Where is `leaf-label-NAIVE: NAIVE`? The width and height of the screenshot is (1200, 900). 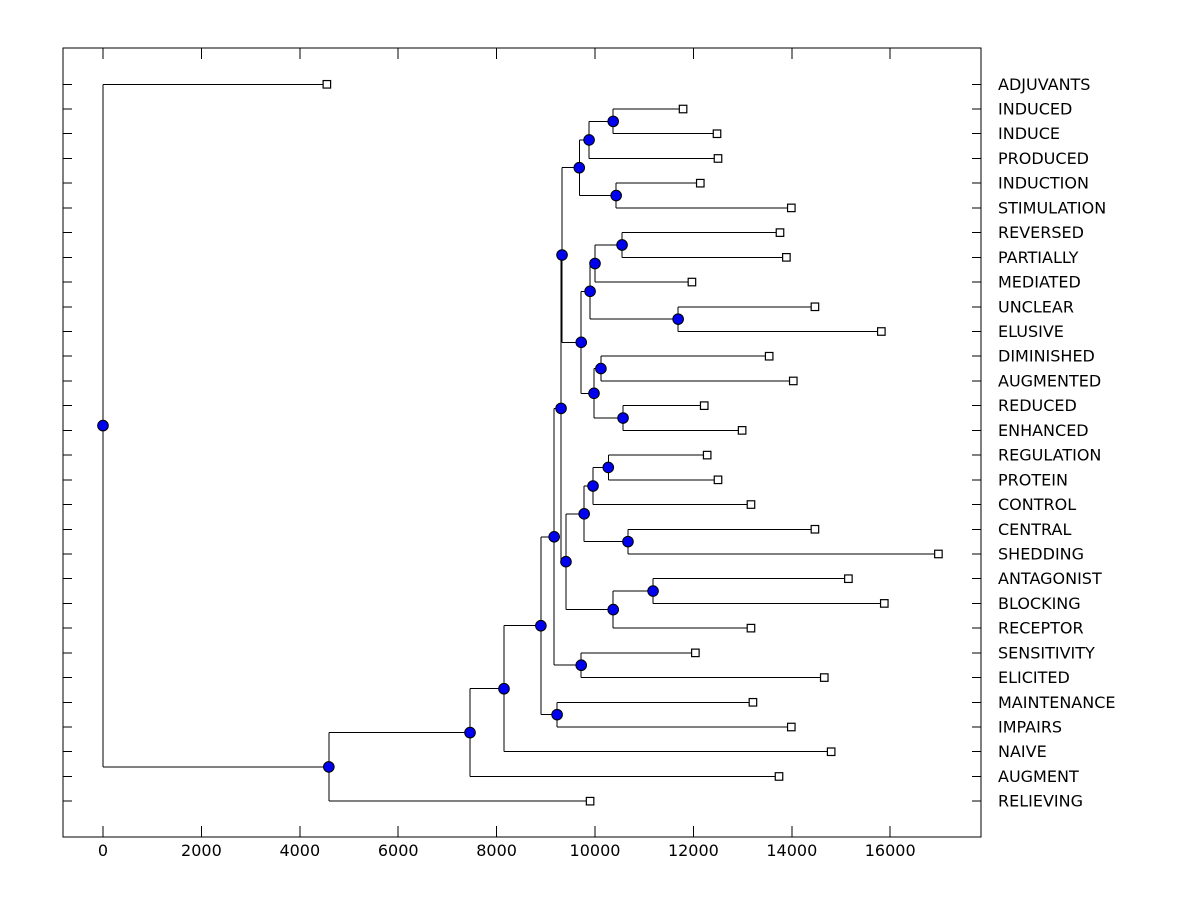
leaf-label-NAIVE: NAIVE is located at coordinates (1022, 751).